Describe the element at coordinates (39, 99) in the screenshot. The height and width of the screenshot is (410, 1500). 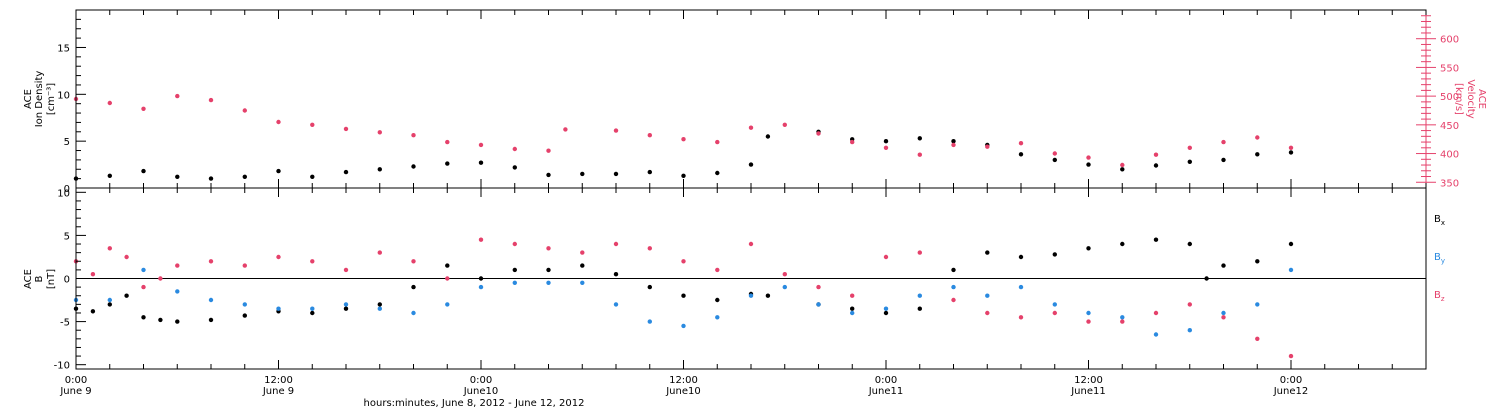
I see `top-ylabel-line-2: Ion Density` at that location.